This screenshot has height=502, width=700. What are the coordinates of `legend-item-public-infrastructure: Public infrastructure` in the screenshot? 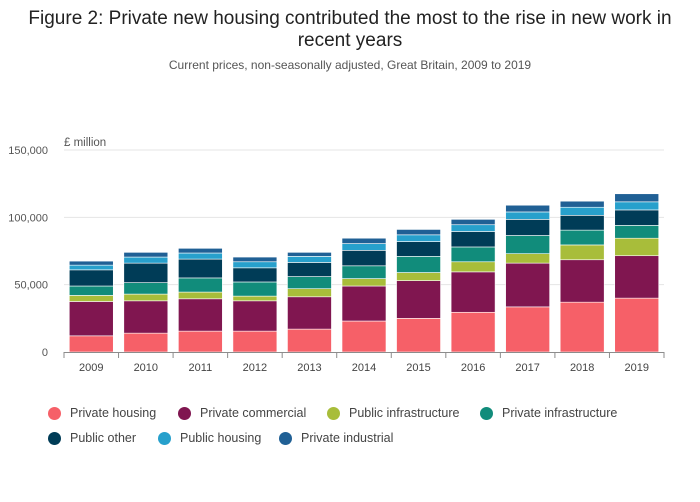 It's located at (393, 413).